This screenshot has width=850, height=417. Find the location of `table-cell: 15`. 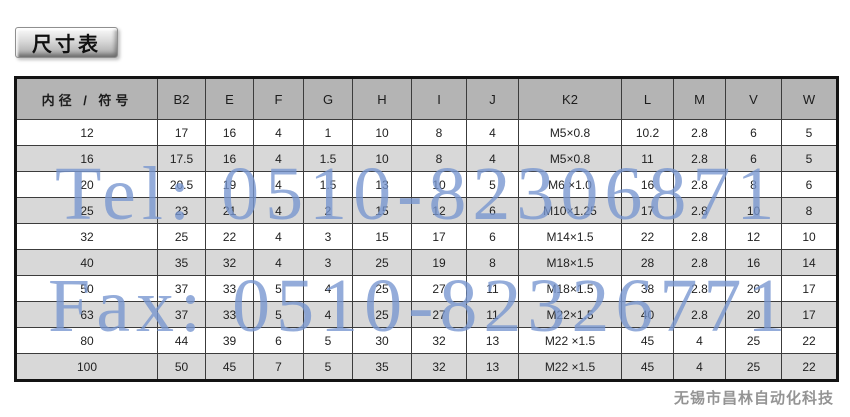

table-cell: 15 is located at coordinates (382, 210).